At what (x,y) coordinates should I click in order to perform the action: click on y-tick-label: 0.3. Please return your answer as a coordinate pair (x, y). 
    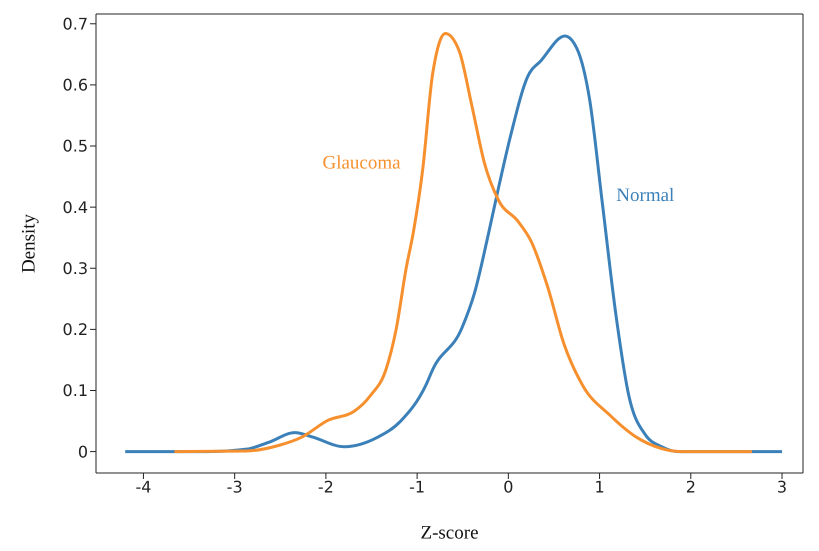
    Looking at the image, I should click on (75, 268).